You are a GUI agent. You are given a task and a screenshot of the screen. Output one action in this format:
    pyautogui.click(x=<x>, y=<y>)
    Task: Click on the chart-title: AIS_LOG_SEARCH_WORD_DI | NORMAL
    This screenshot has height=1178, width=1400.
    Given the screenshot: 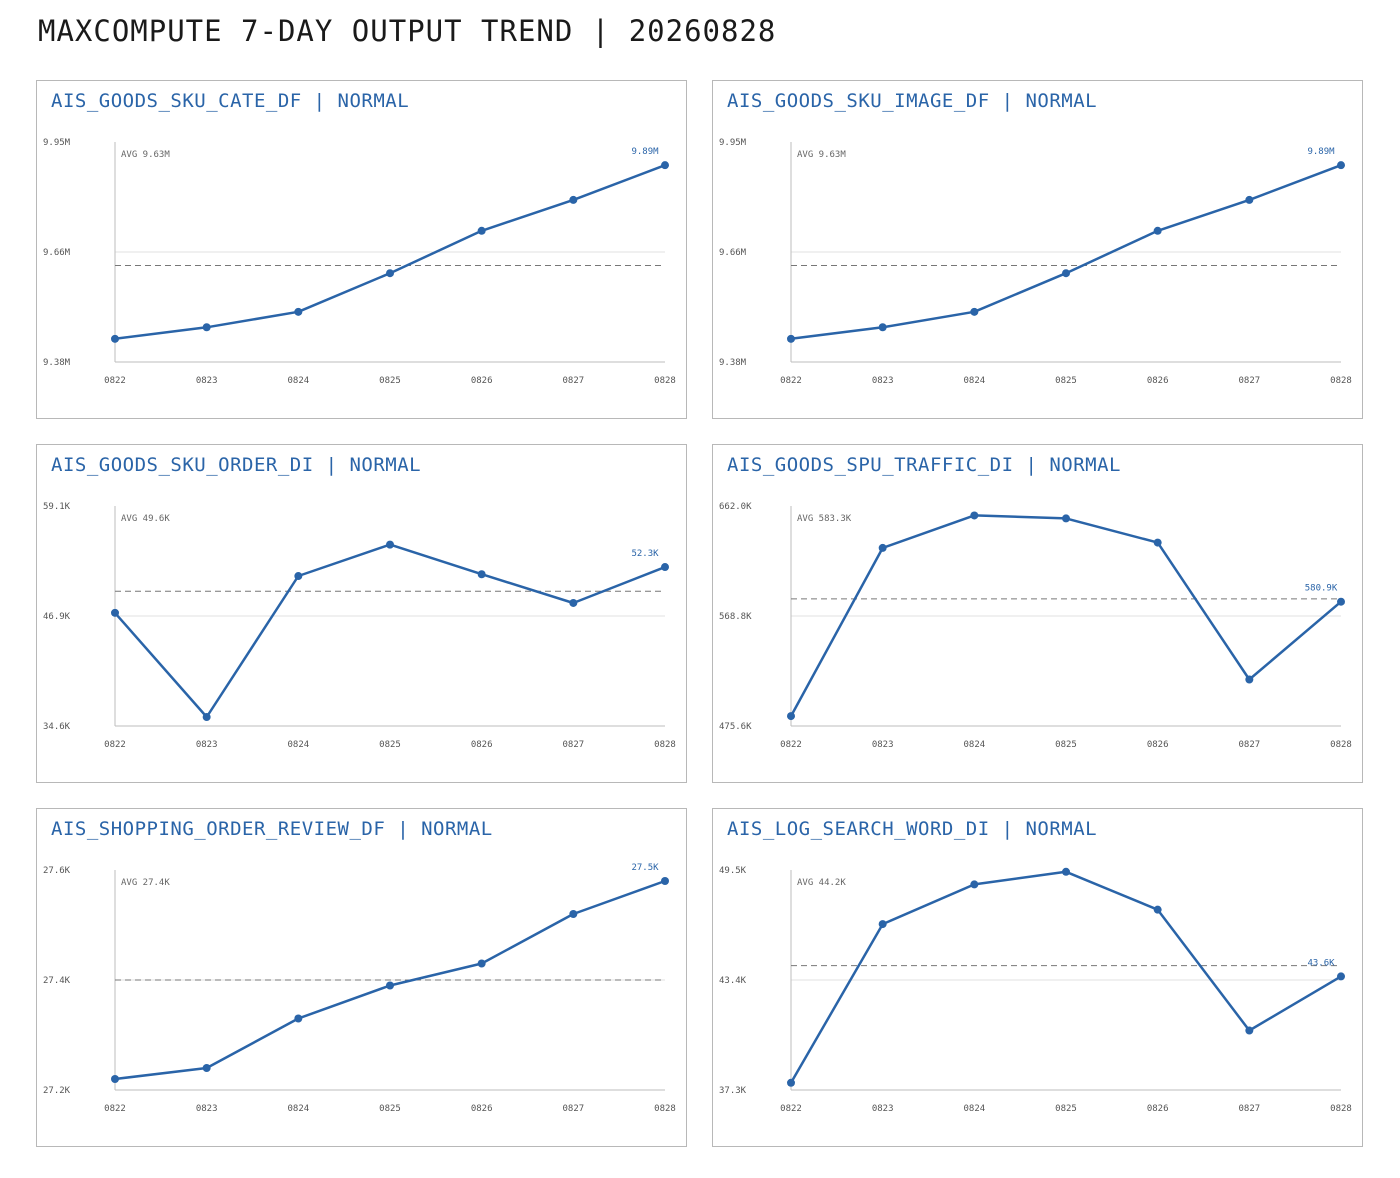 What is the action you would take?
    pyautogui.click(x=912, y=829)
    